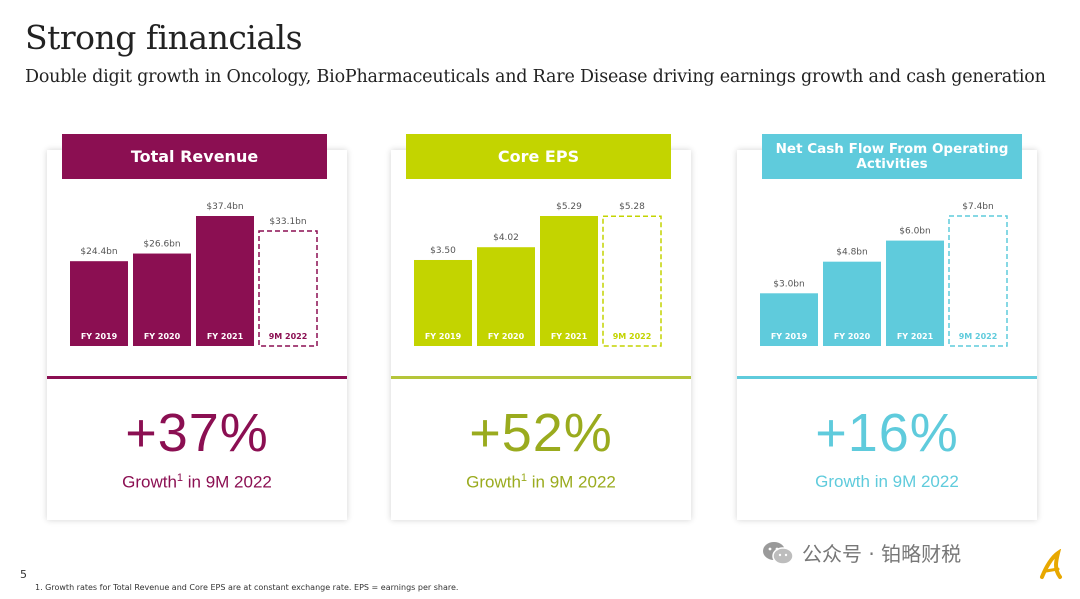  I want to click on growth-label: Growth in 9M 2022, so click(887, 482).